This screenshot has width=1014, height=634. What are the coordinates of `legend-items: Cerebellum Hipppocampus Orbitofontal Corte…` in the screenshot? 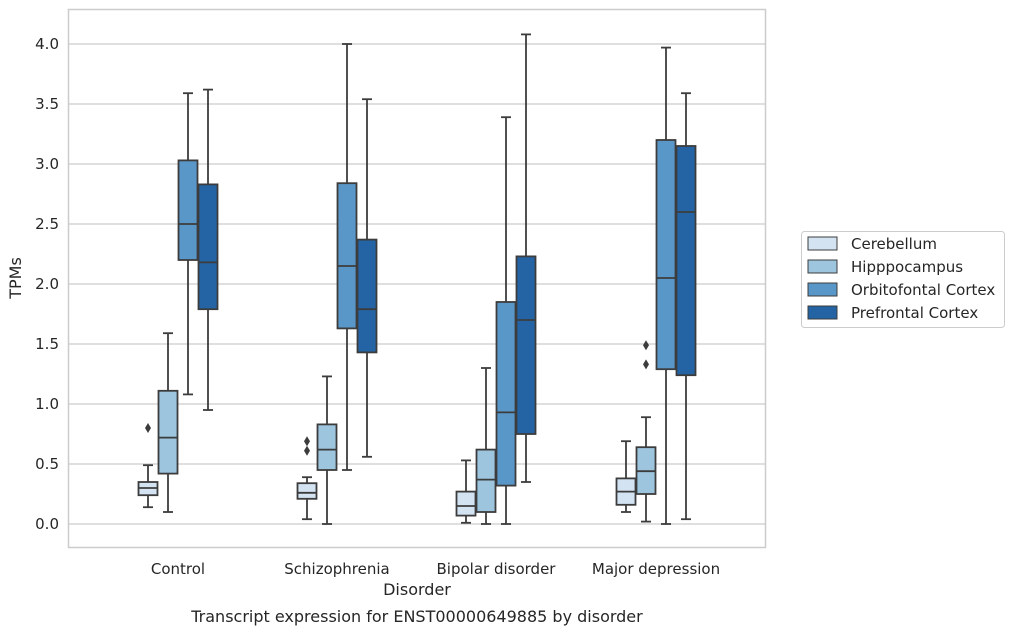 It's located at (901, 278).